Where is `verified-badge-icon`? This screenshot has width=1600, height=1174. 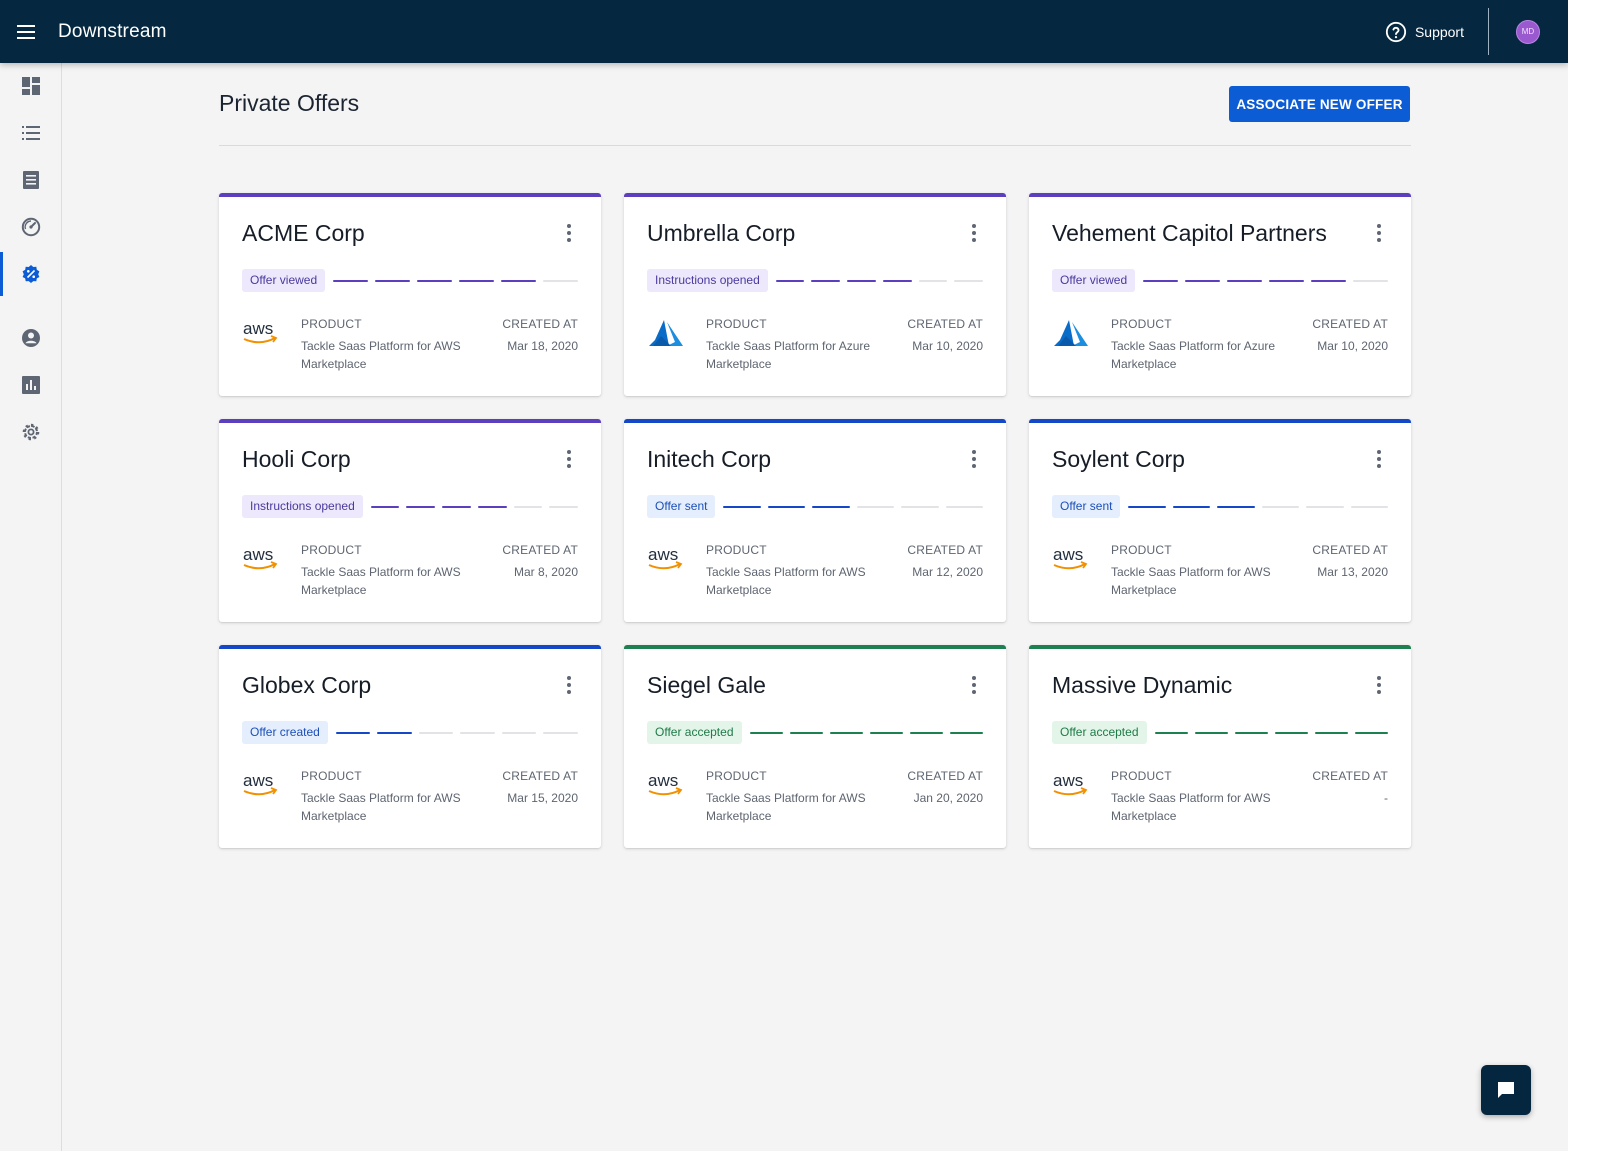 verified-badge-icon is located at coordinates (30, 274).